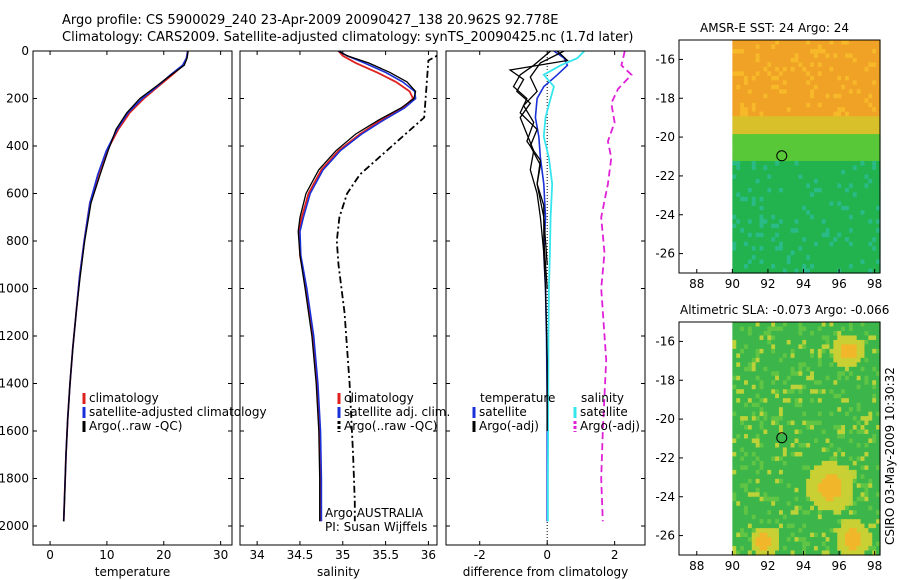  What do you see at coordinates (696, 566) in the screenshot?
I see `x-tick-label: 88` at bounding box center [696, 566].